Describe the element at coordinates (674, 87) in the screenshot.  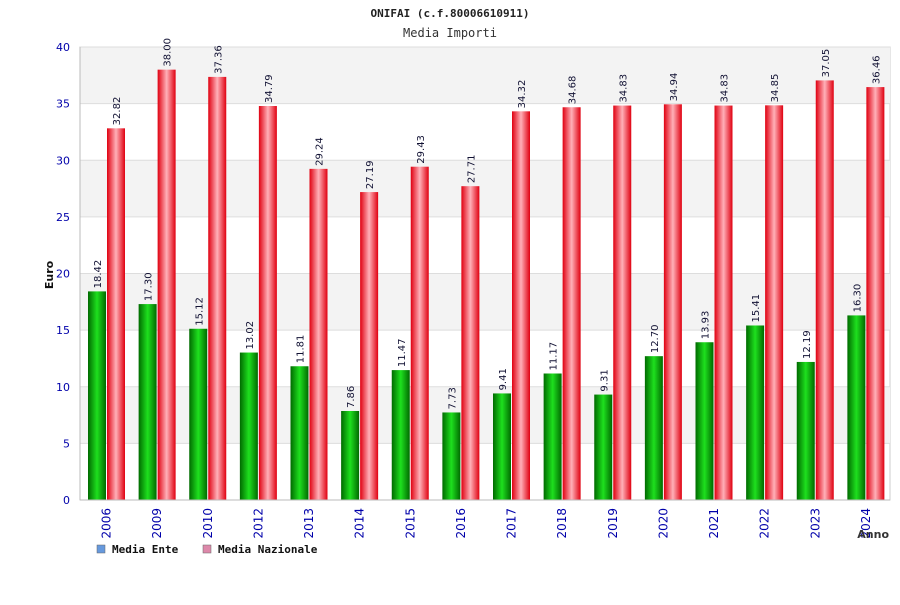
I see `bar-value-label: 34.94` at that location.